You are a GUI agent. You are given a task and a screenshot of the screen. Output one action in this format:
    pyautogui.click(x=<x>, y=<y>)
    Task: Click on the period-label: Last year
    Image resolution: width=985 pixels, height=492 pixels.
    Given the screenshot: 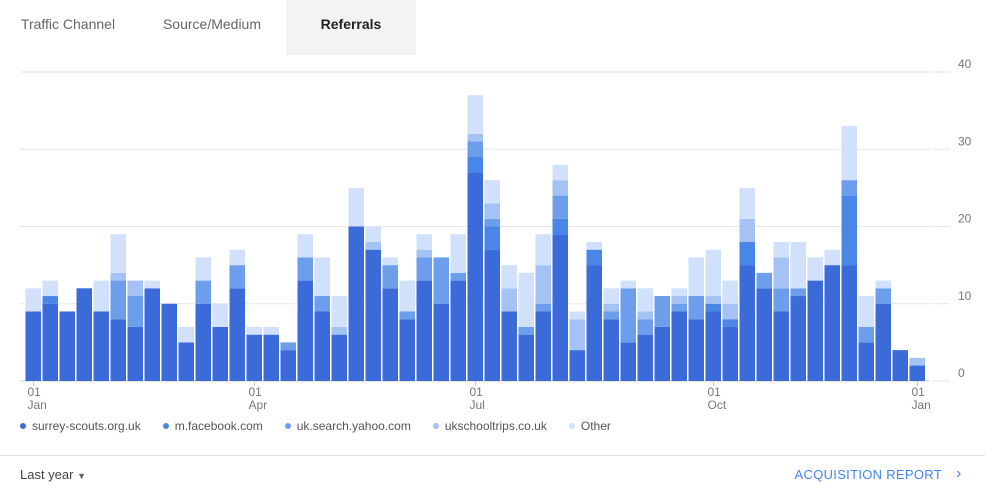 What is the action you would take?
    pyautogui.click(x=47, y=474)
    